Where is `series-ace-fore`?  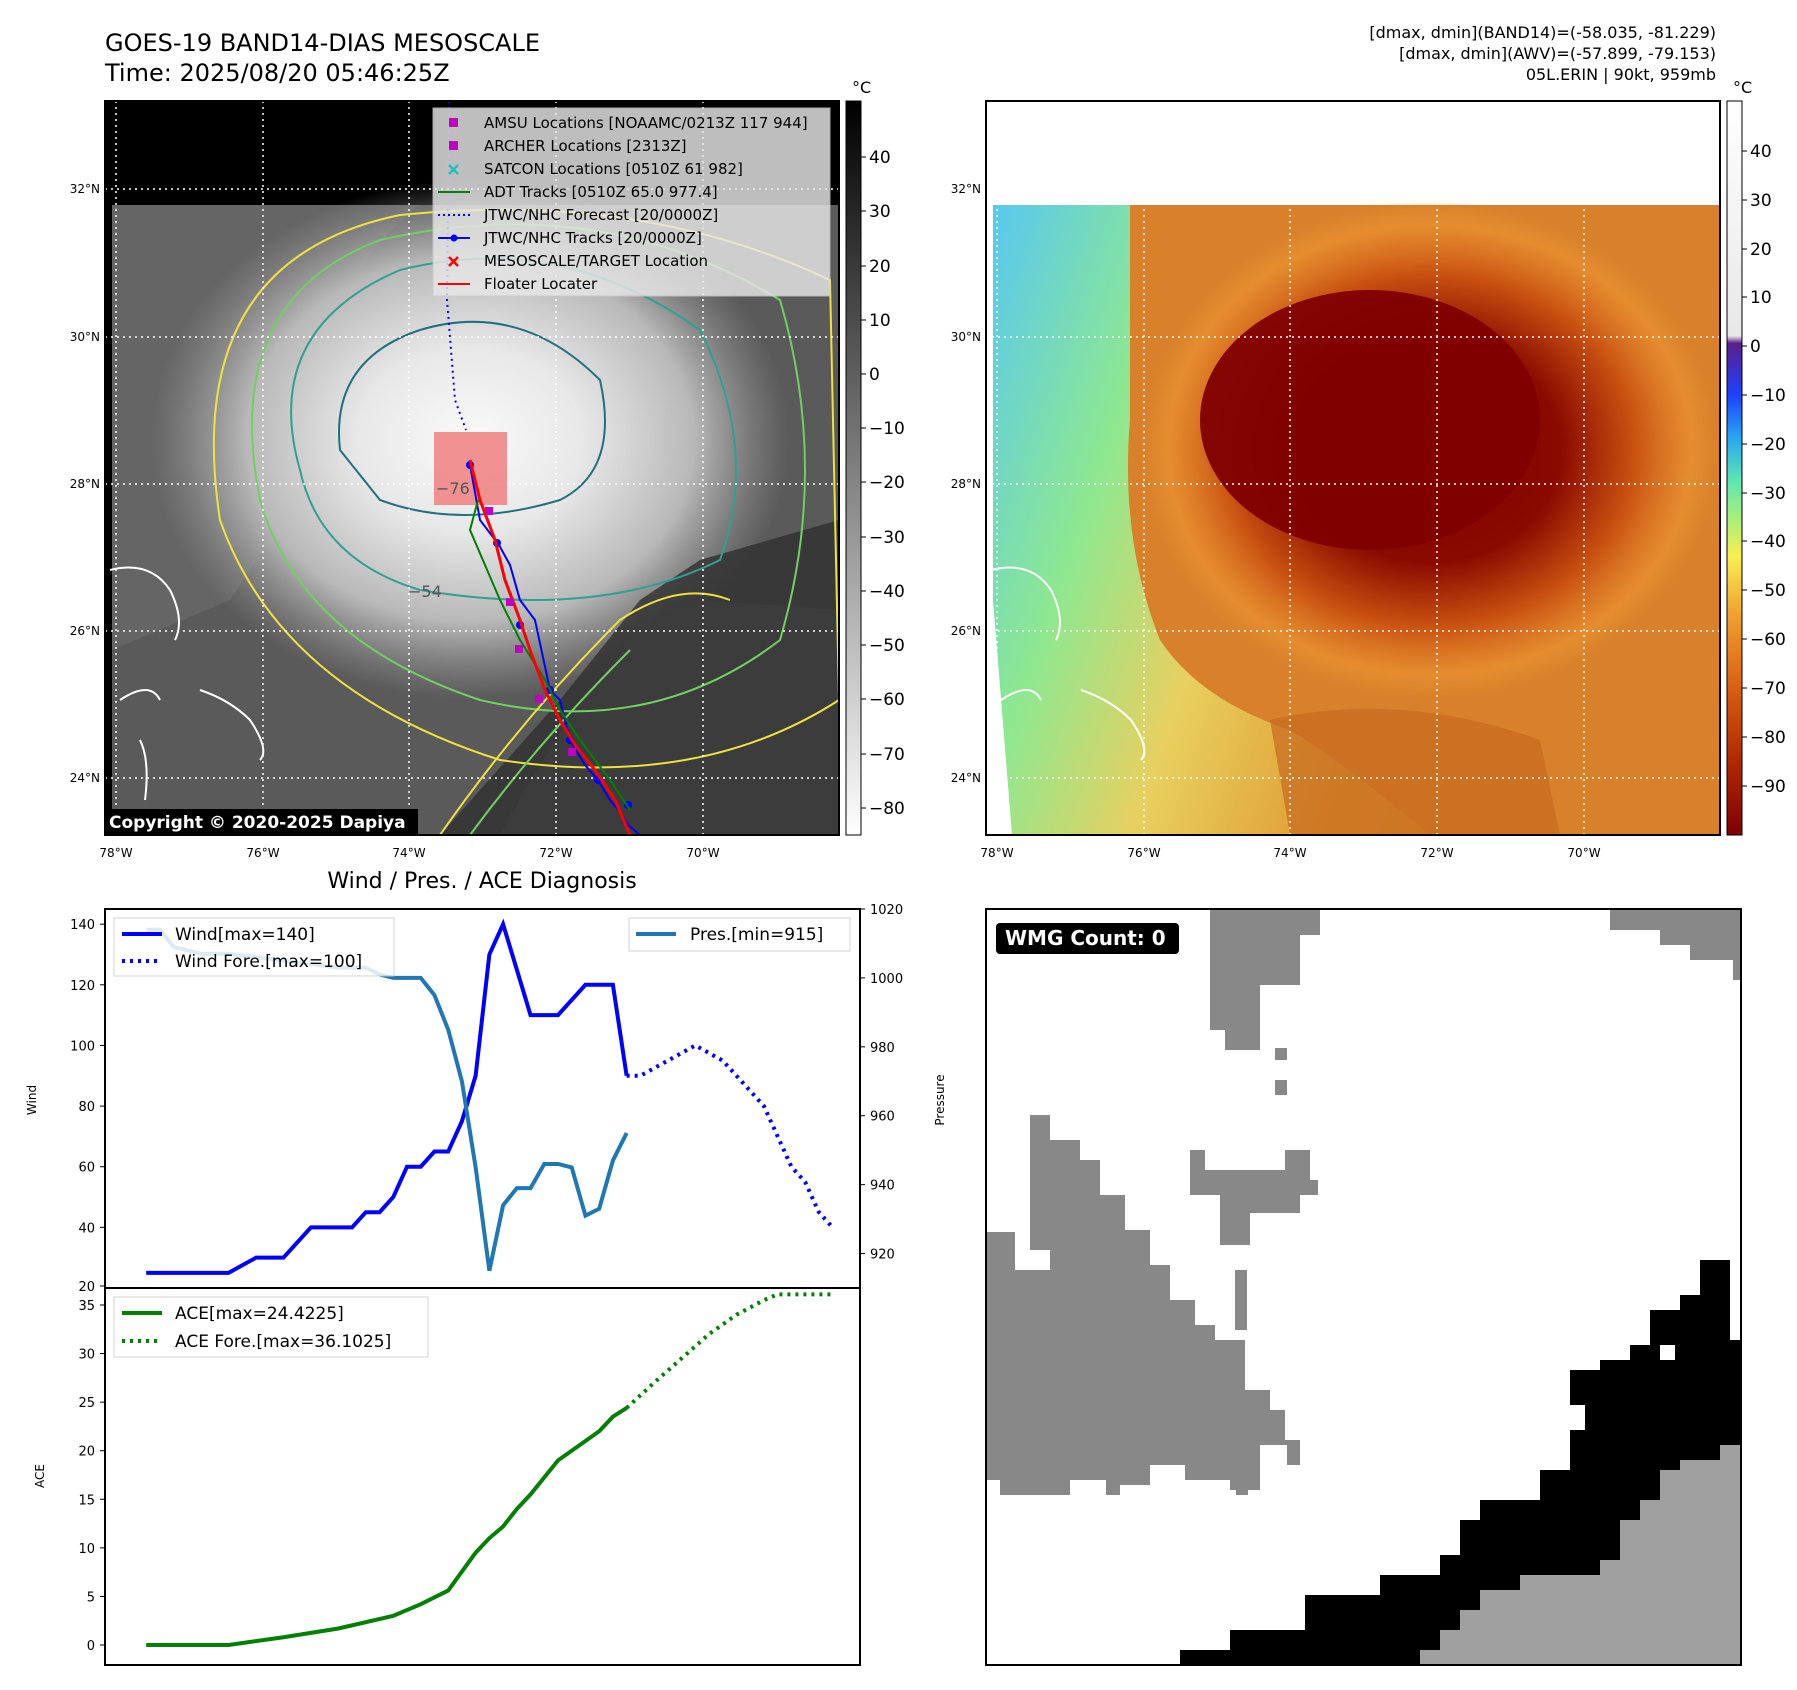 series-ace-fore is located at coordinates (729, 1351).